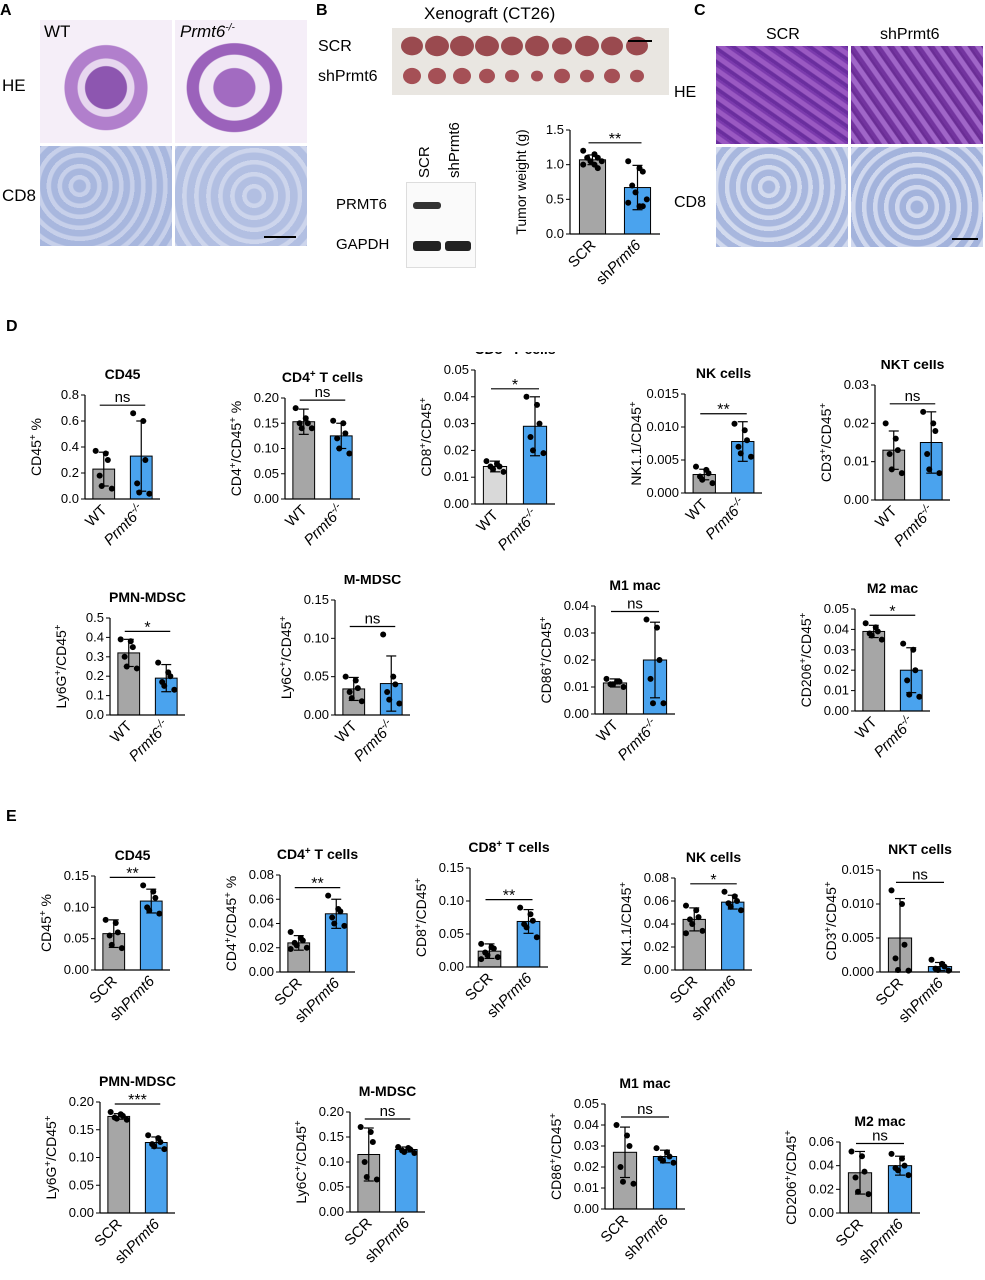 This screenshot has height=1280, width=985. What do you see at coordinates (636, 443) in the screenshot?
I see `y-axis-label: NK1.1/CD45+` at bounding box center [636, 443].